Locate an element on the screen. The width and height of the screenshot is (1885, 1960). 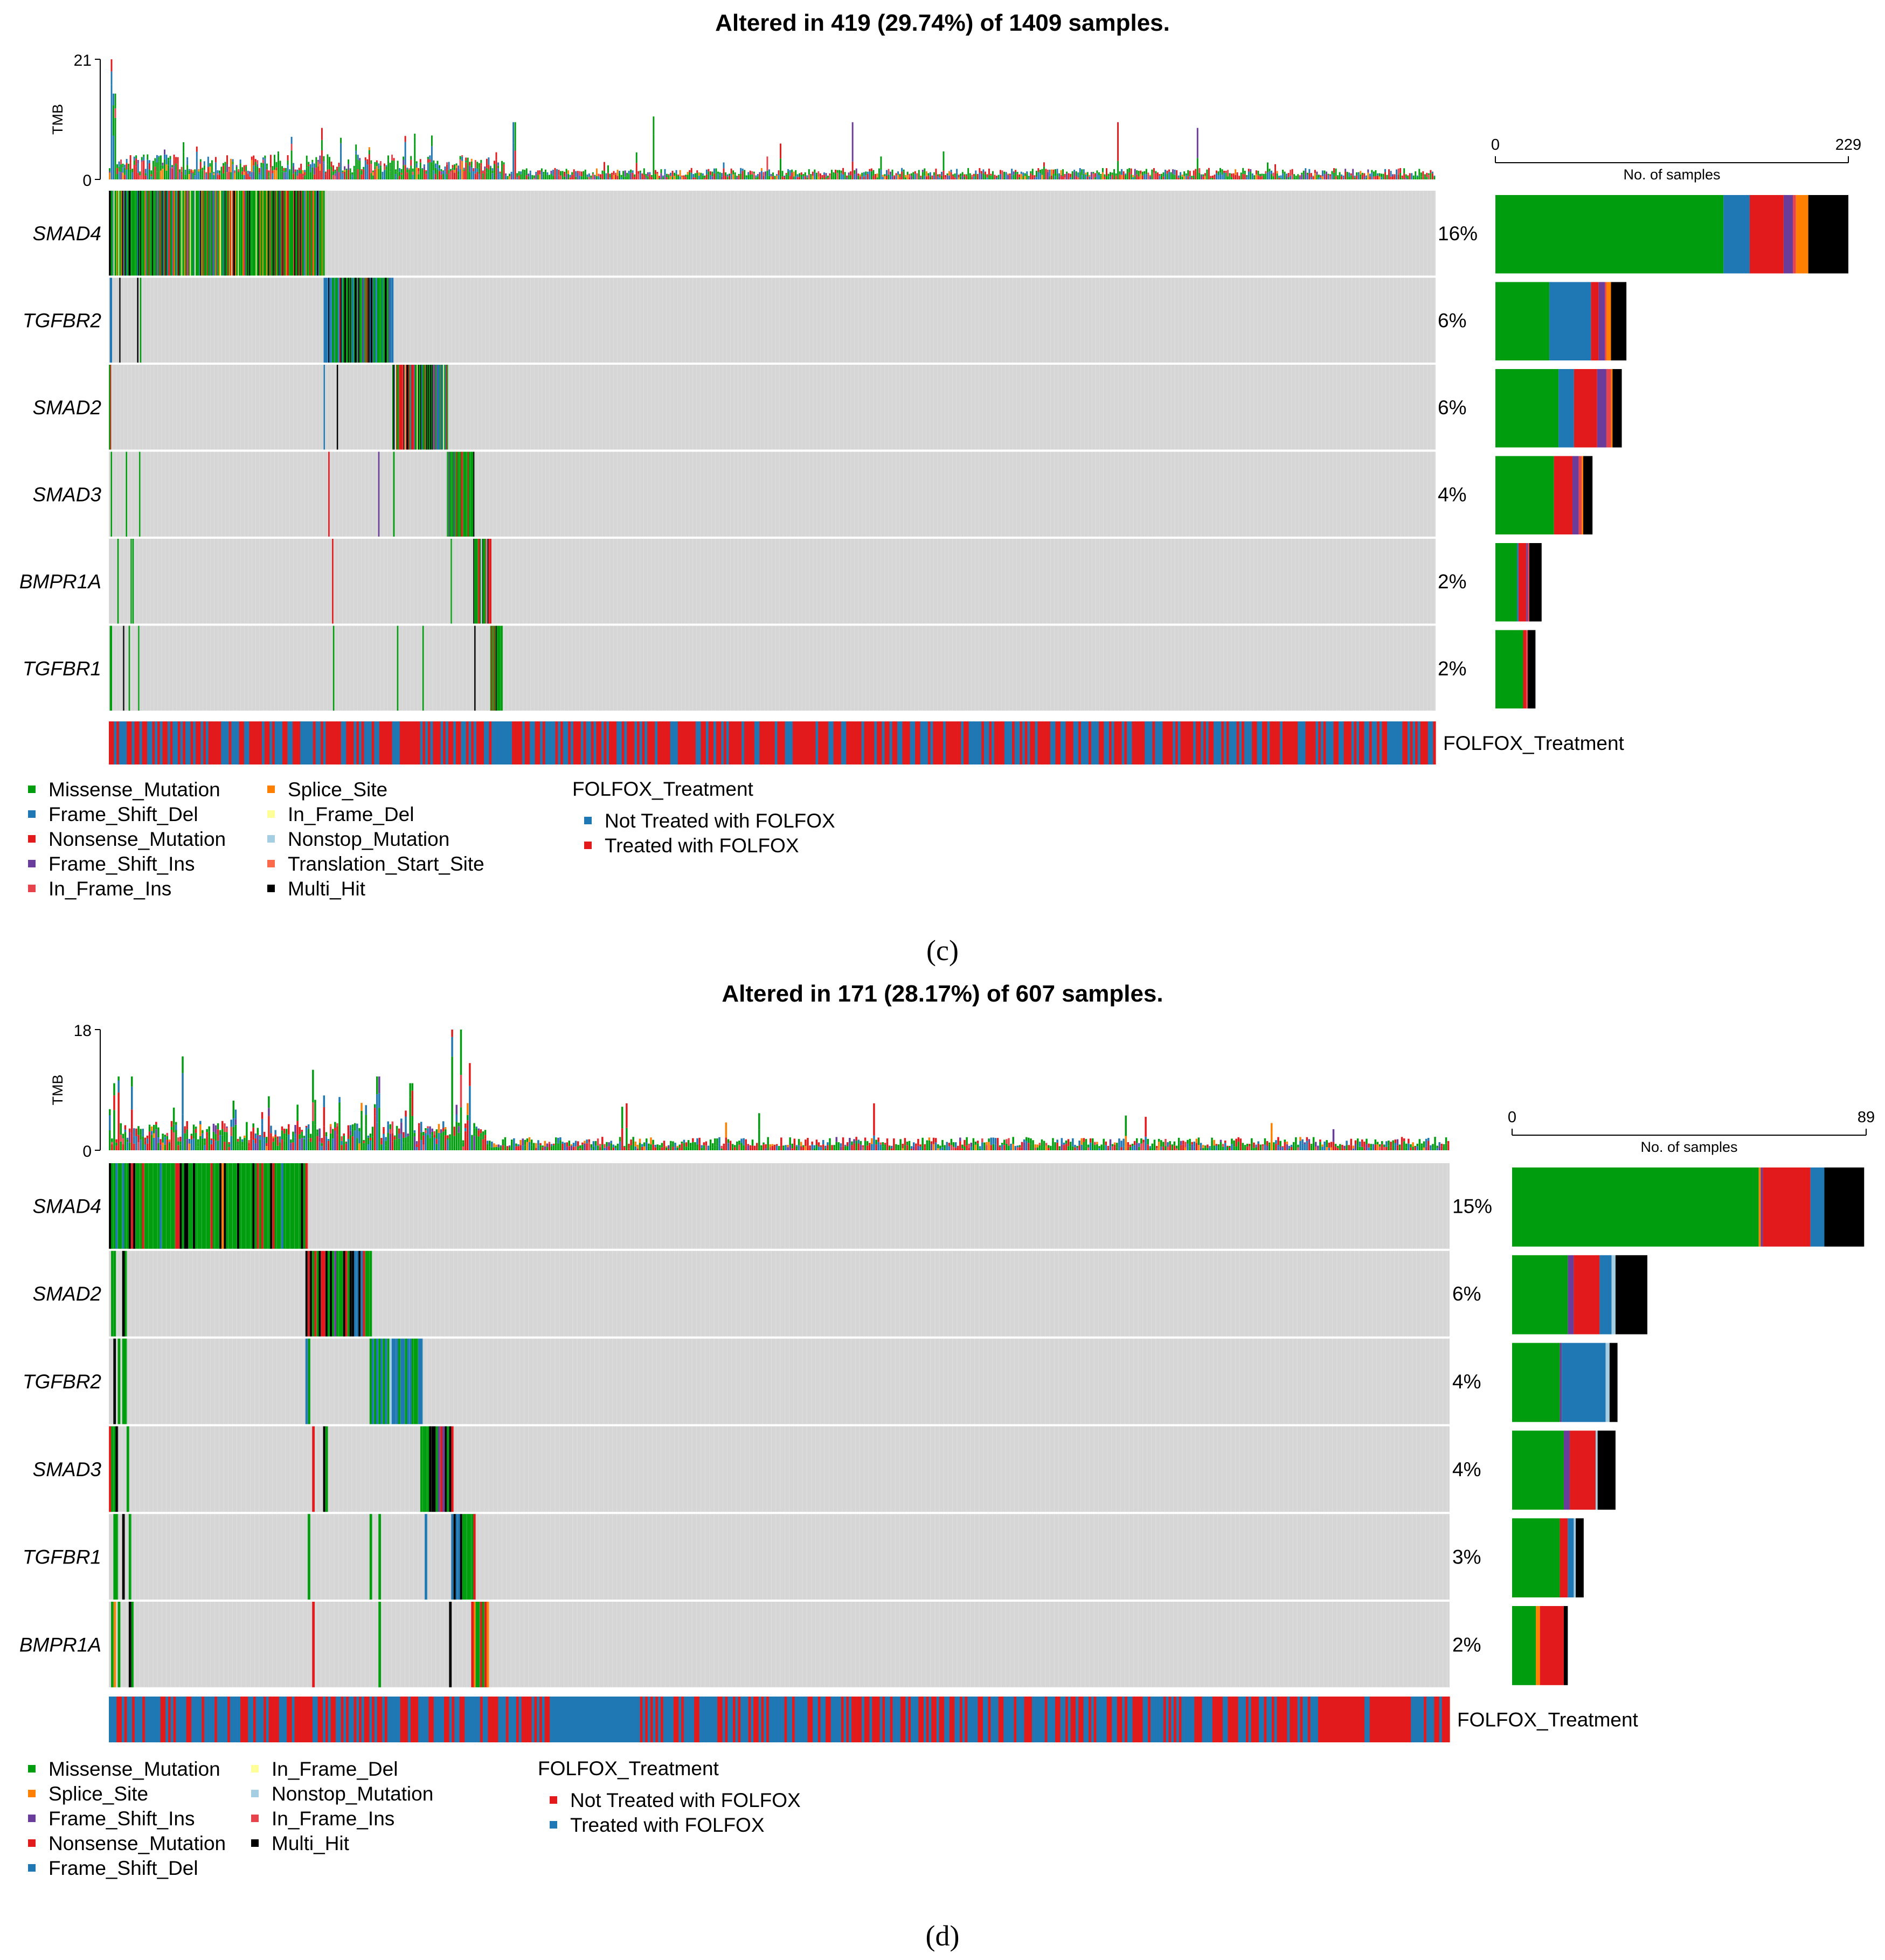
sidebar-bar-segment is located at coordinates (1736, 234).